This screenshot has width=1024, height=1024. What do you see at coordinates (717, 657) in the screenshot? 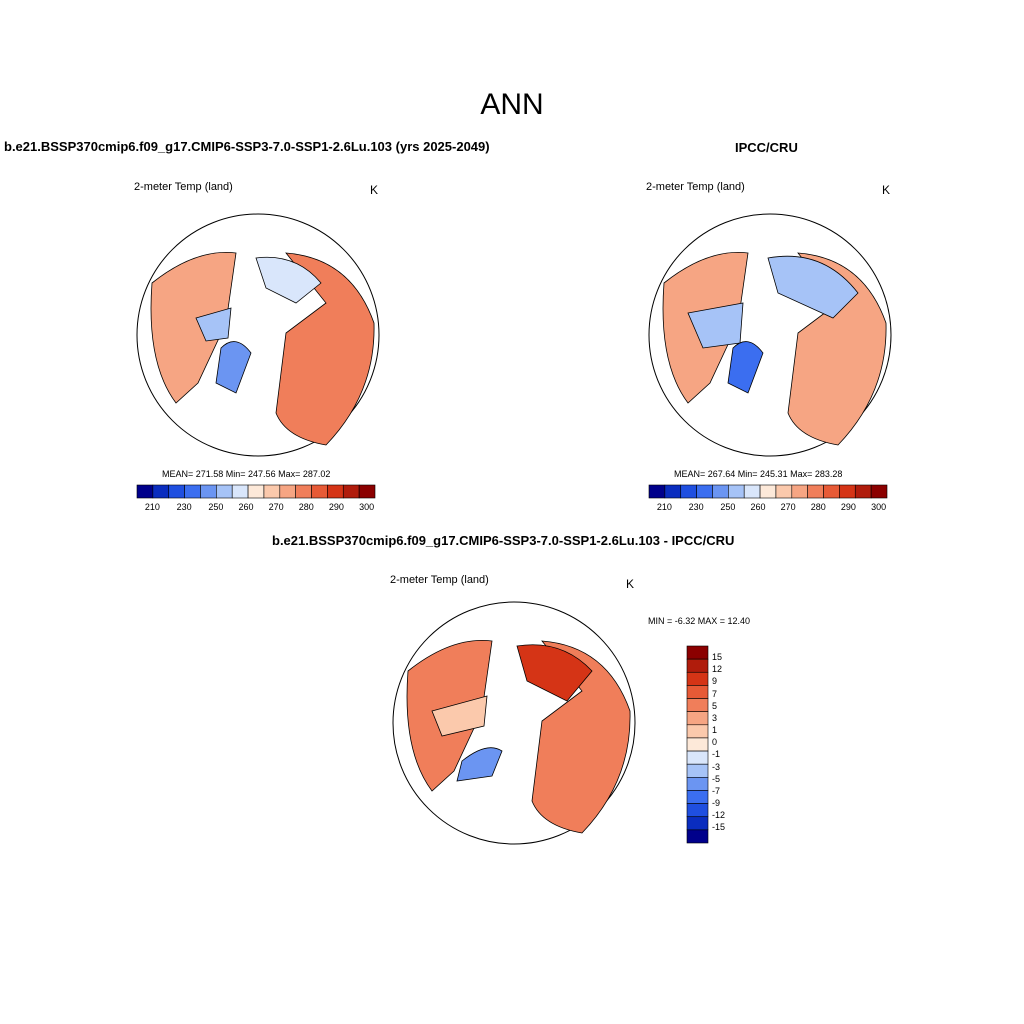
I see `colorbar-tick-label: 15` at bounding box center [717, 657].